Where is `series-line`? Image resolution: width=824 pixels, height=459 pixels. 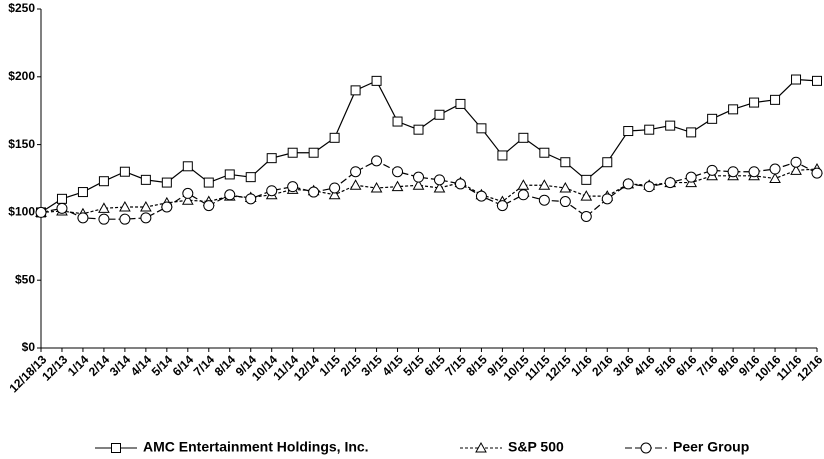 series-line is located at coordinates (429, 190).